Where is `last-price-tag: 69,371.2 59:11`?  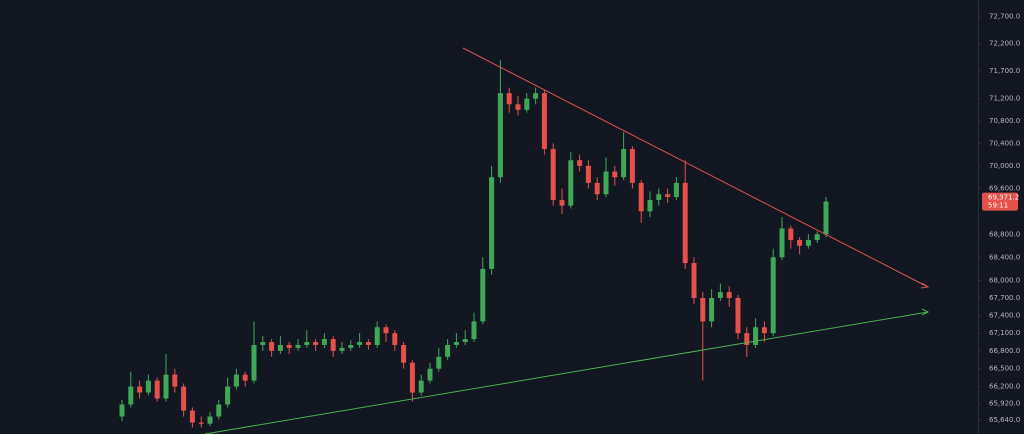 last-price-tag: 69,371.2 59:11 is located at coordinates (1000, 201).